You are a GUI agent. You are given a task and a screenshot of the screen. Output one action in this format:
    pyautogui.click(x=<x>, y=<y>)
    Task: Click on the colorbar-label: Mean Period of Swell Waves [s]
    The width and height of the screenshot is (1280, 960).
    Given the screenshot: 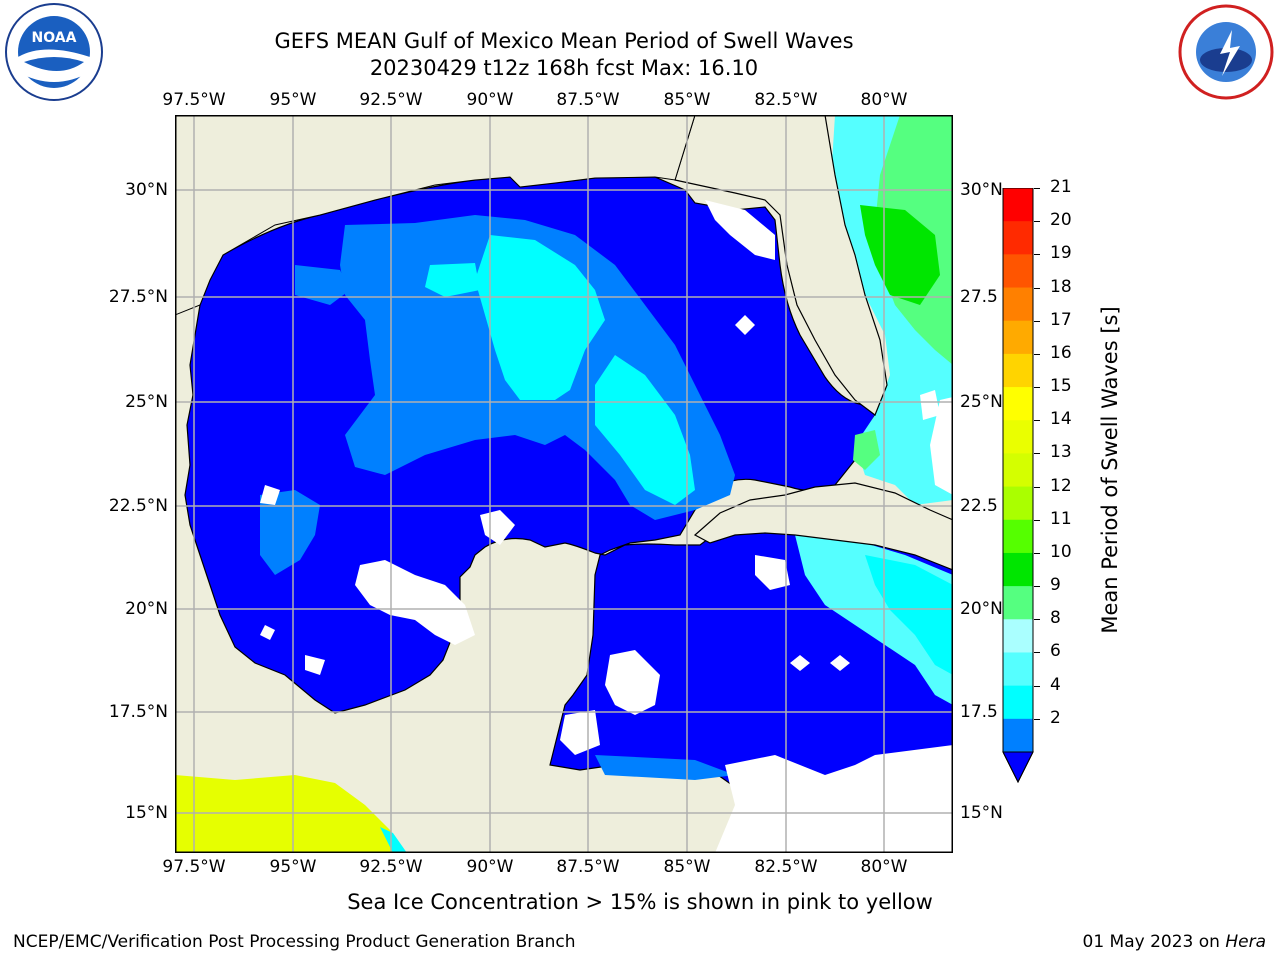 What is the action you would take?
    pyautogui.click(x=1110, y=470)
    